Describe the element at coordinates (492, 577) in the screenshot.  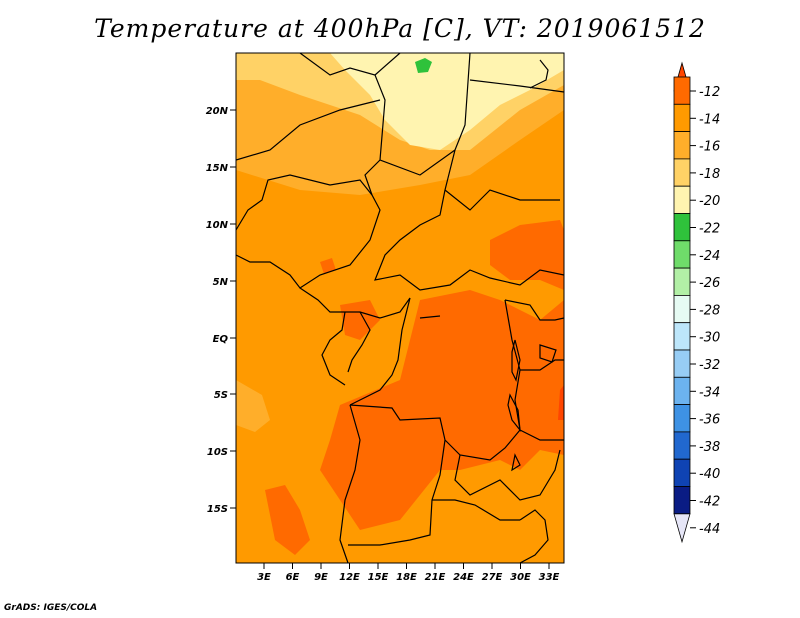
I see `lon-tick-label: 27E` at that location.